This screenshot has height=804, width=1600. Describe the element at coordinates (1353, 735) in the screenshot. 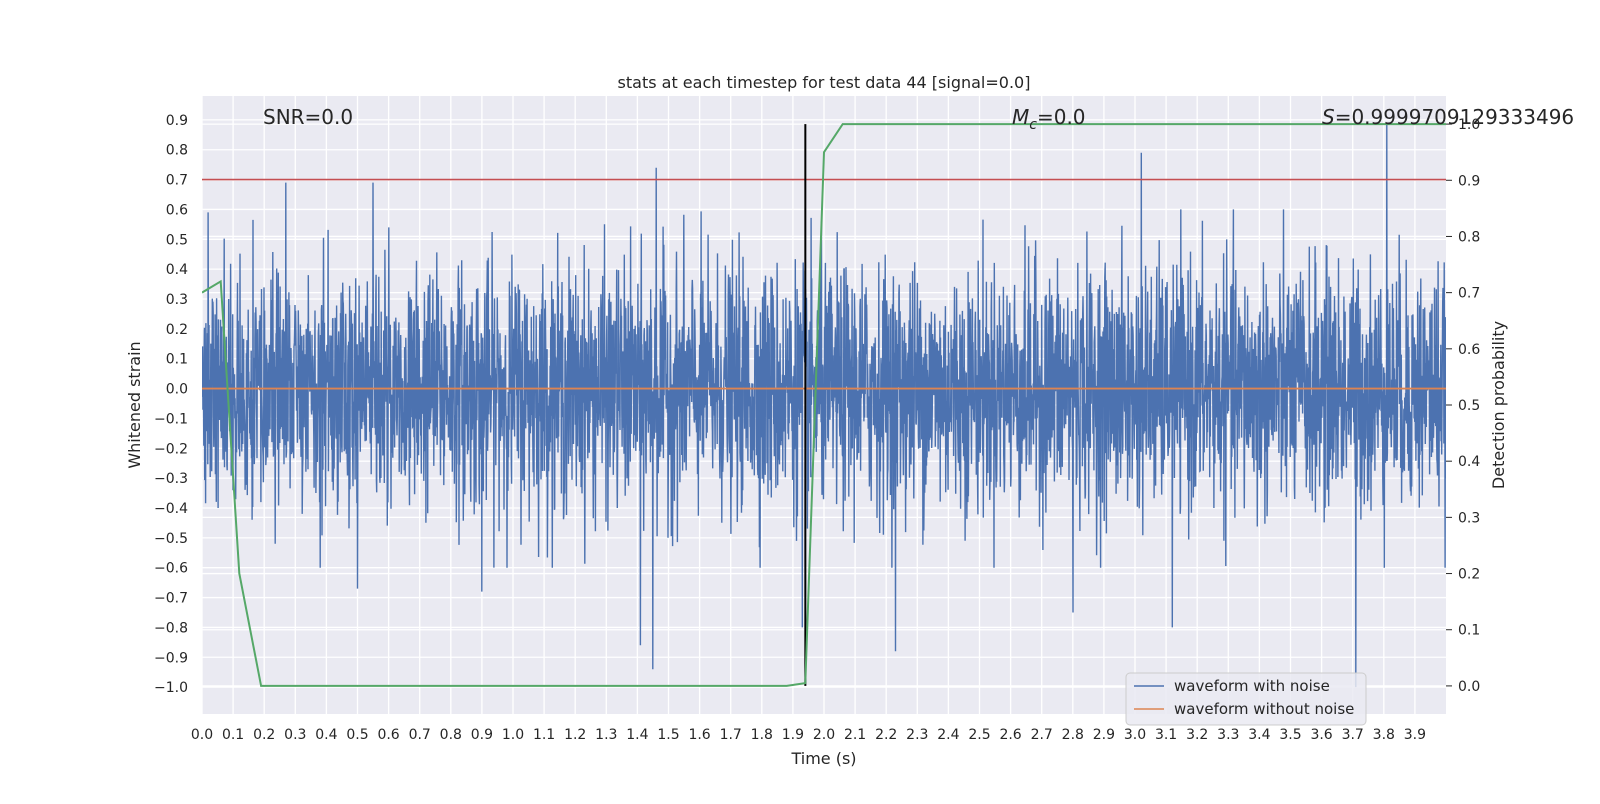

I see `x-tick-label: 3.7` at that location.